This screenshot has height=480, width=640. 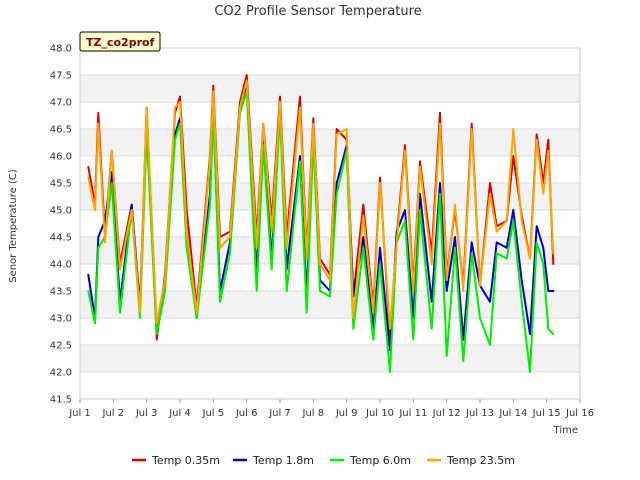 I want to click on y-tick-label: 41.5, so click(x=61, y=400).